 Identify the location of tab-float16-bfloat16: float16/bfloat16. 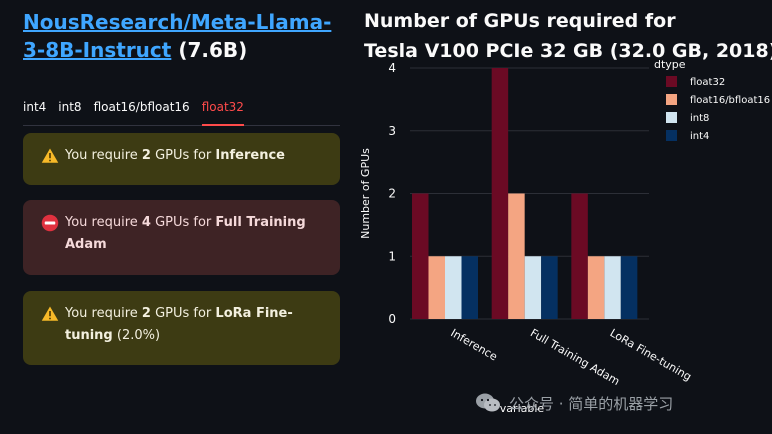
(141, 106).